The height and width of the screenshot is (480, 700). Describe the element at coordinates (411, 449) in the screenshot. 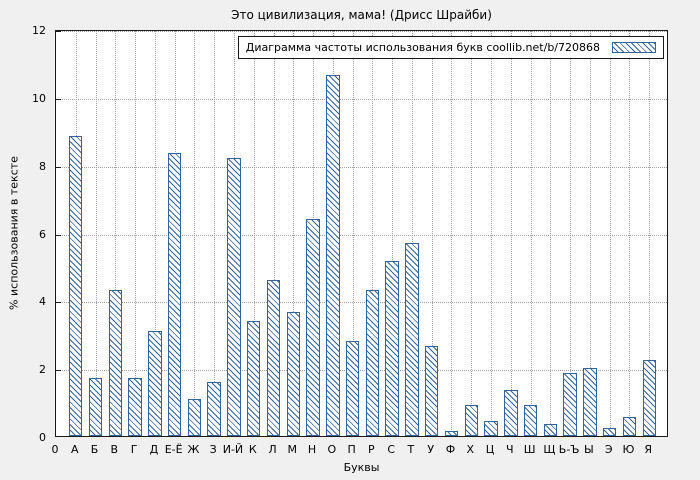

I see `x-tick-label: Т` at that location.